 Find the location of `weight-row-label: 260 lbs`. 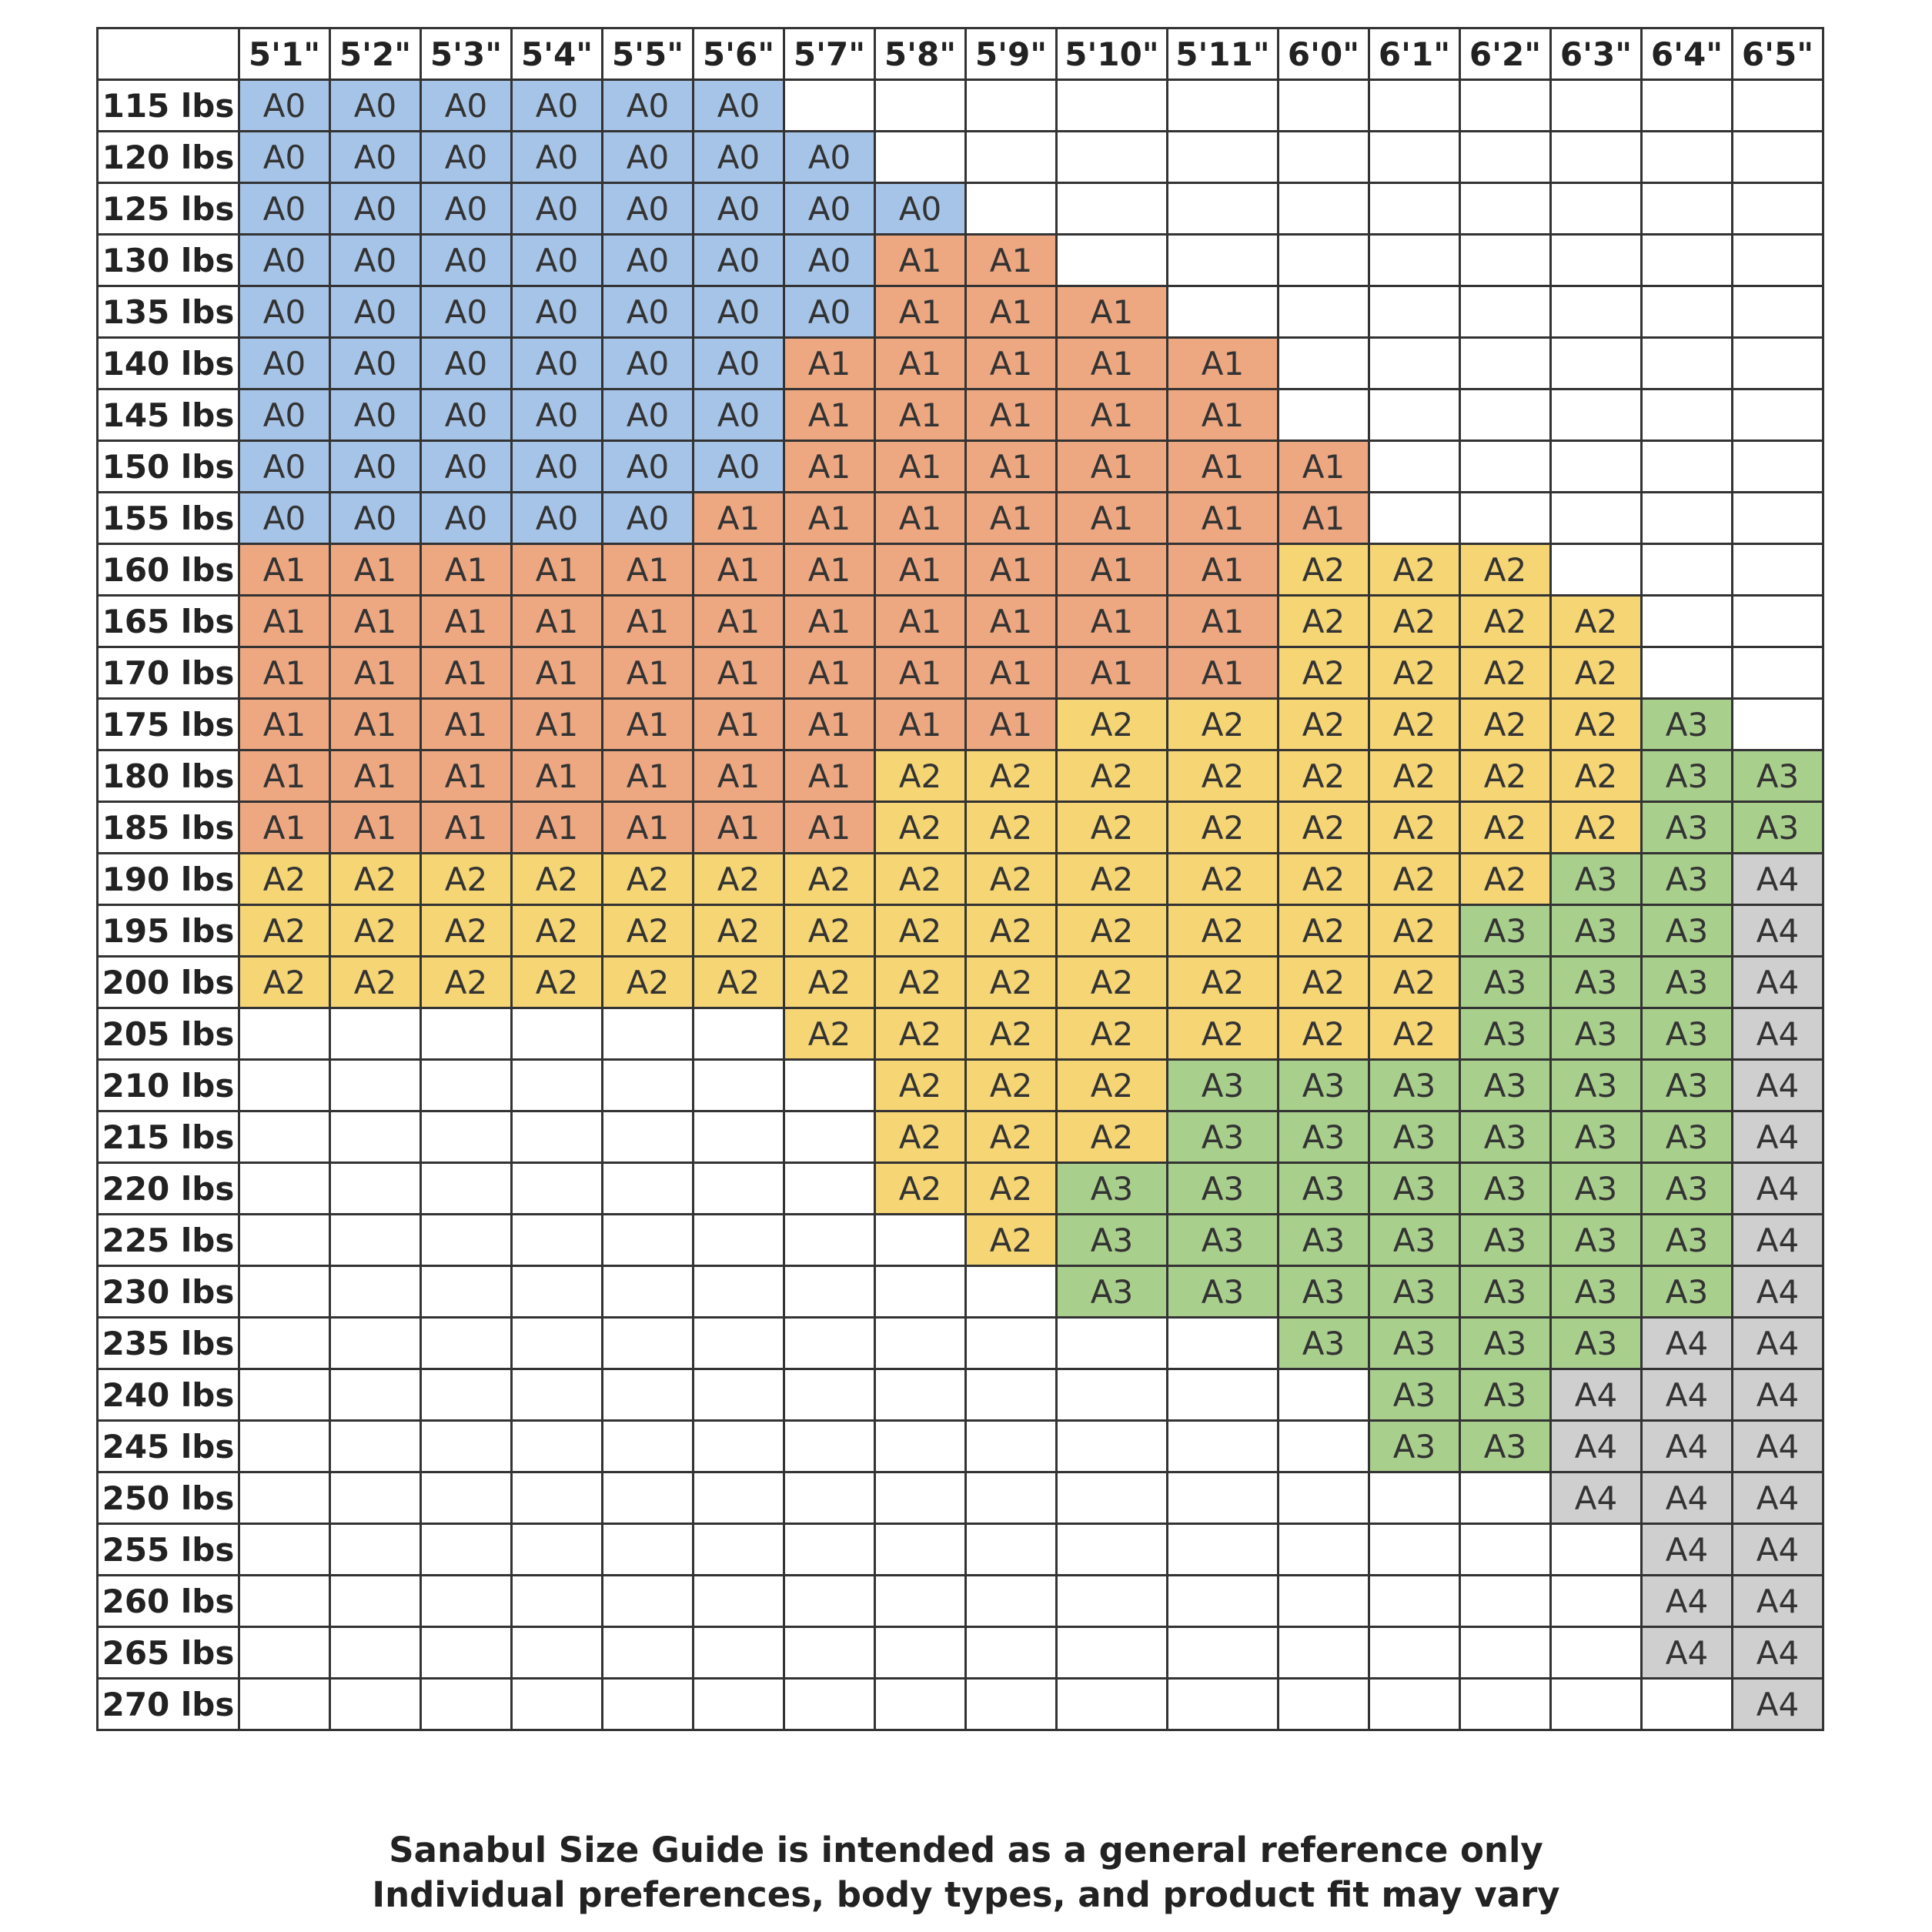

weight-row-label: 260 lbs is located at coordinates (168, 1601).